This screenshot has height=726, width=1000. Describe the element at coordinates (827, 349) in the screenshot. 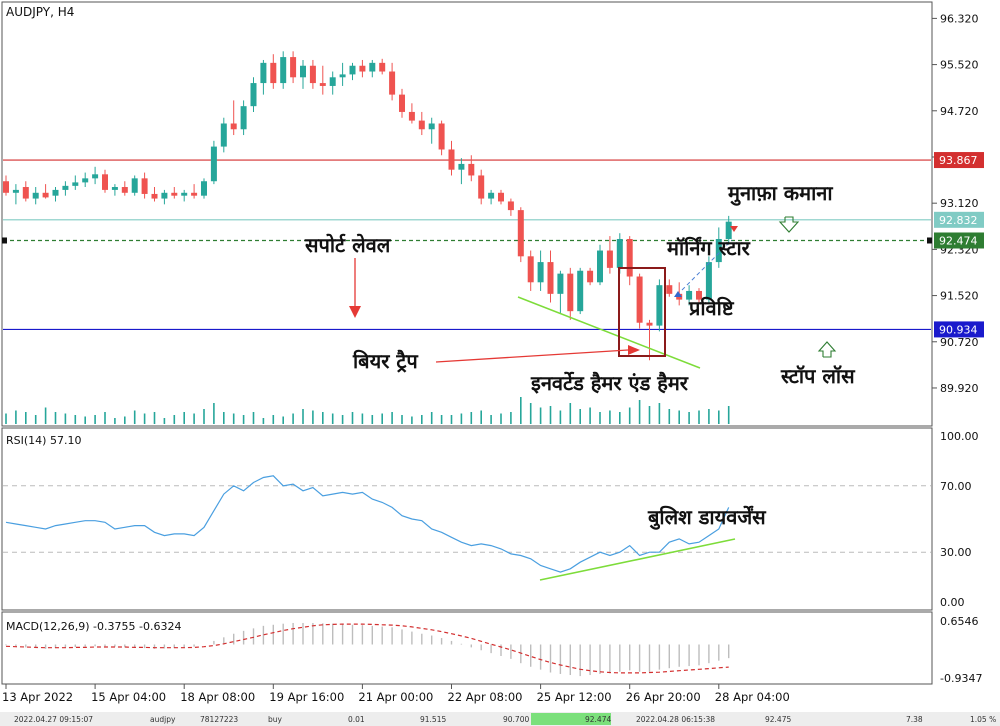

I see `stop-loss-arrow-icon` at that location.